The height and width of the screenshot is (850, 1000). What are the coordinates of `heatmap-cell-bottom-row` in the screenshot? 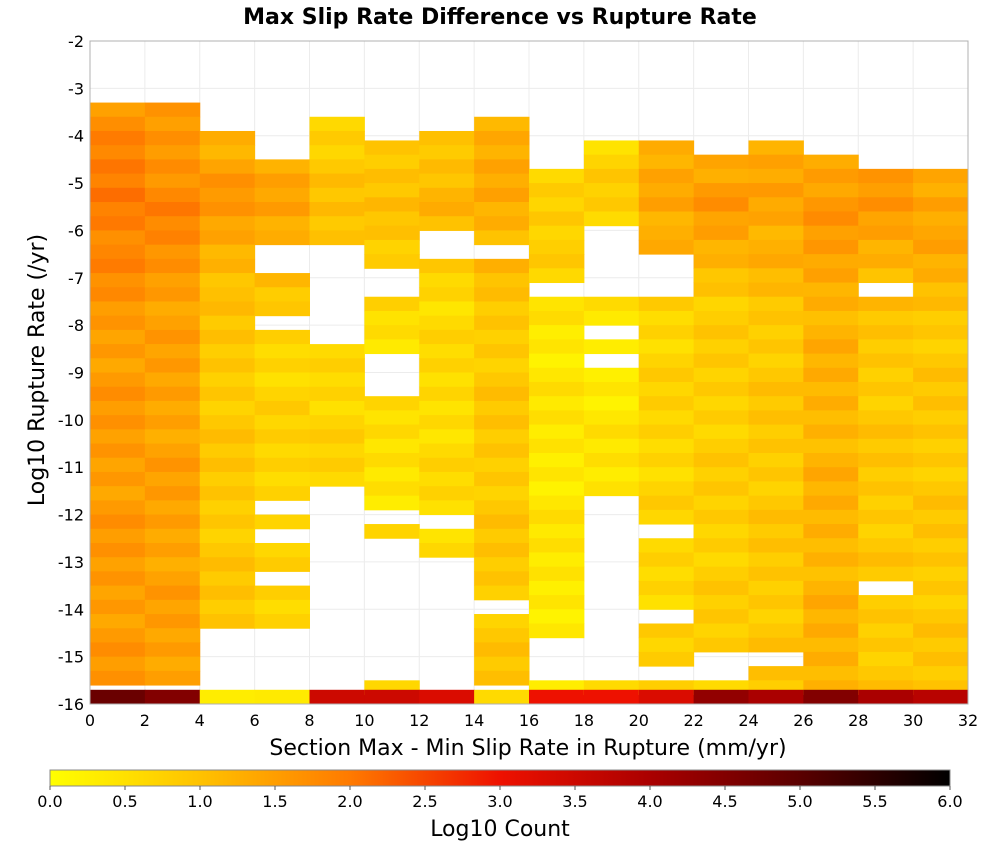 It's located at (282, 697).